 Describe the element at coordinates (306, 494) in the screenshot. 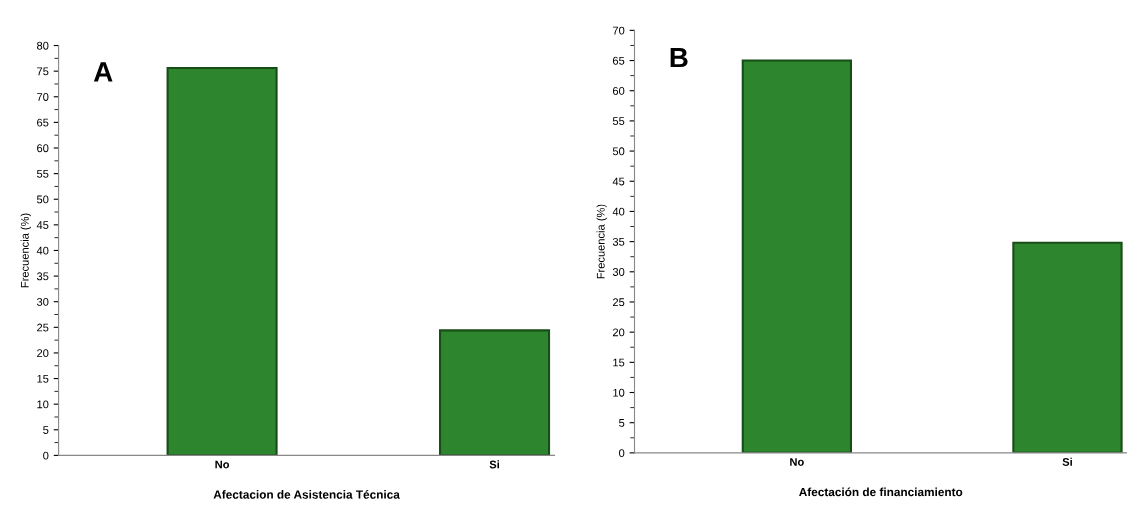

I see `x-axis-title: Afectacion de Asistencia Técnica` at that location.